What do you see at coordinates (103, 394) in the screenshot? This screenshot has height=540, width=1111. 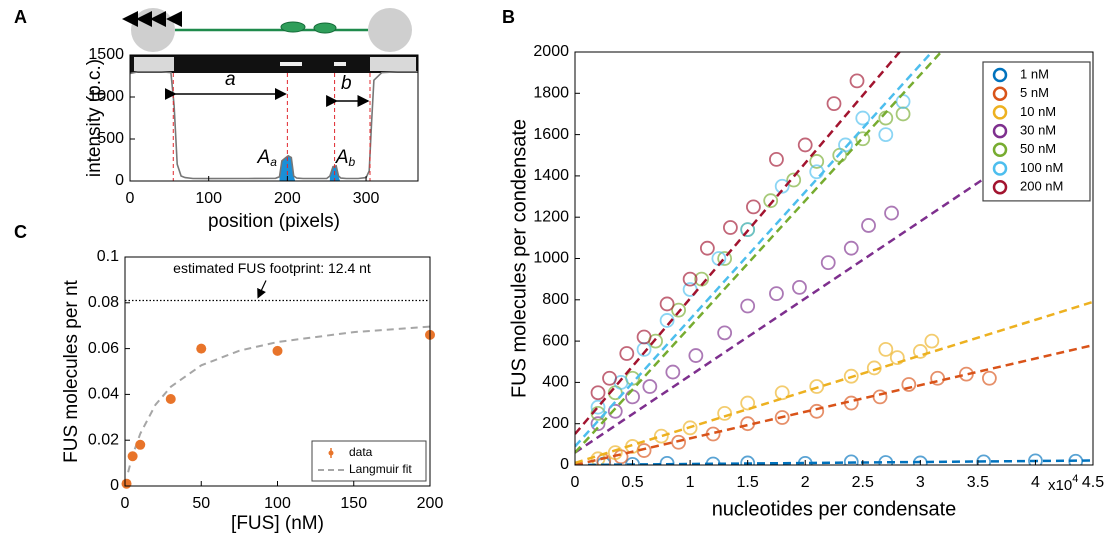 I see `y-tick-label: 0.04` at bounding box center [103, 394].